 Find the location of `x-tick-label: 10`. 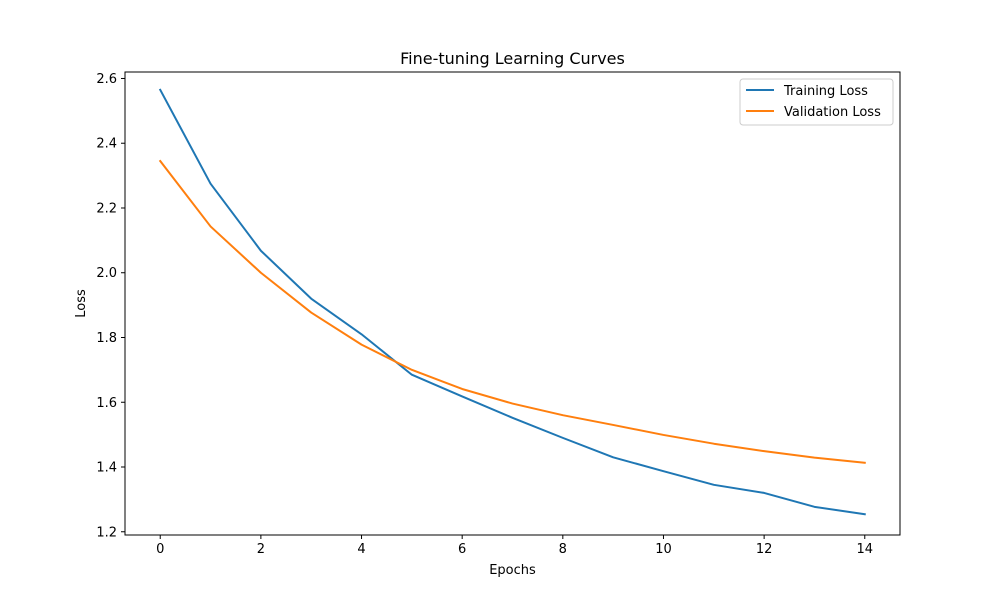

x-tick-label: 10 is located at coordinates (663, 549).